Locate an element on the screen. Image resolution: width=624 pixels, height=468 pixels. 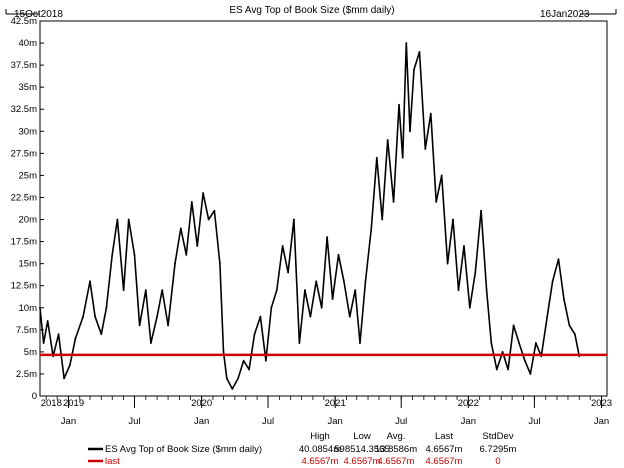
legend-value: 6.7295m is located at coordinates (498, 449).